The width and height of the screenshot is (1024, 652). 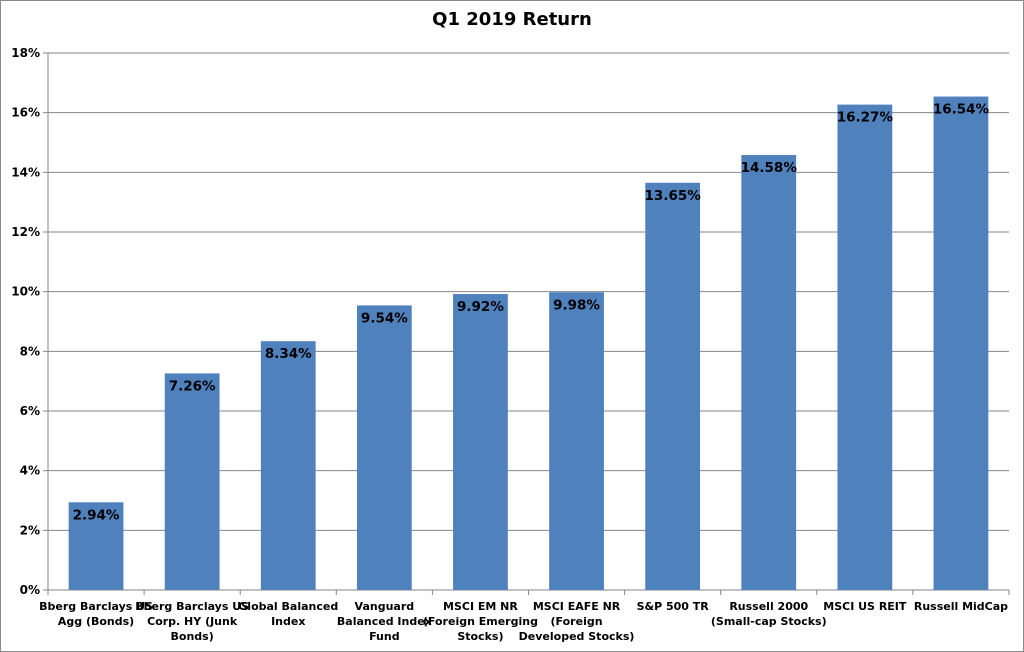 I want to click on data-label: 16.54%, so click(x=961, y=110).